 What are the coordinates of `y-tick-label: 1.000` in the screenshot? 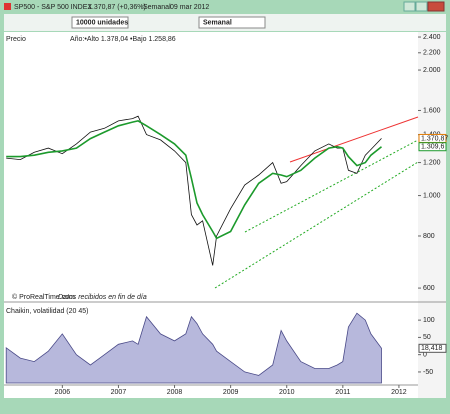 It's located at (432, 195).